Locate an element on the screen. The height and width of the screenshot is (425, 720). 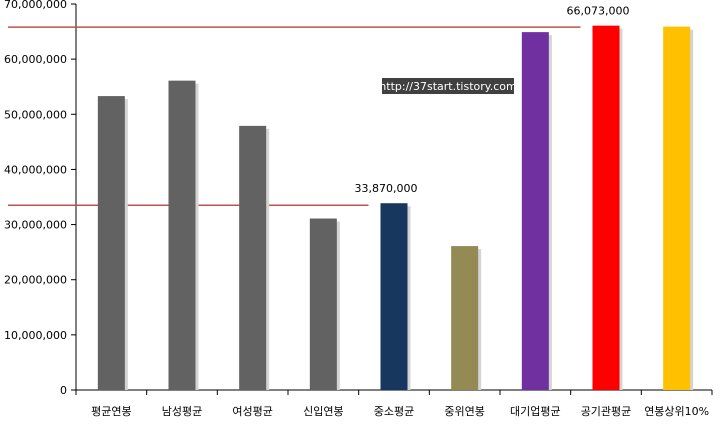
x-category-label: 공기관평균 is located at coordinates (606, 411).